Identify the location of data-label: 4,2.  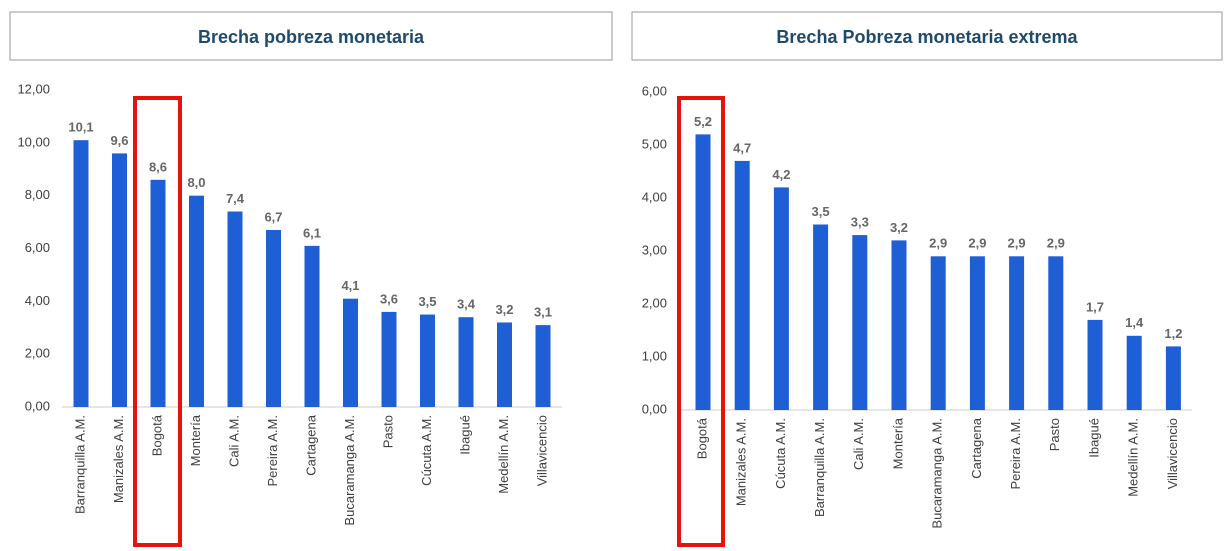
(781, 174).